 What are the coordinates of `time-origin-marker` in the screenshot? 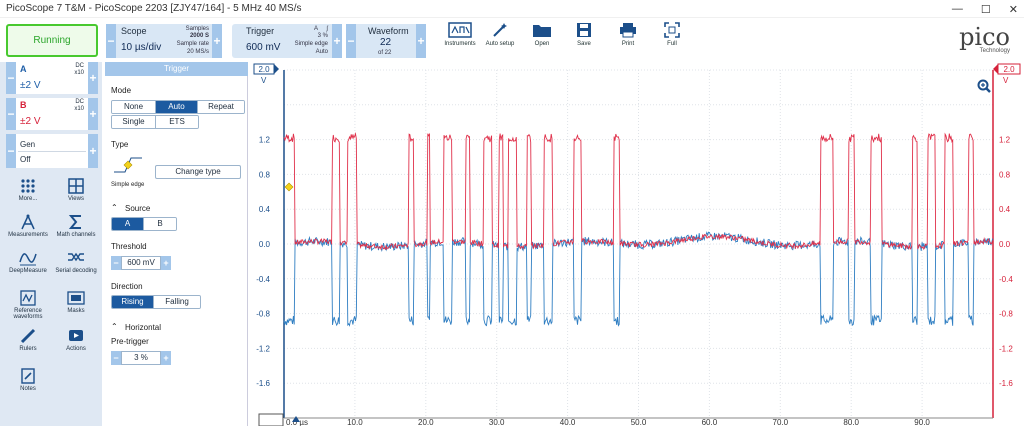 It's located at (296, 419).